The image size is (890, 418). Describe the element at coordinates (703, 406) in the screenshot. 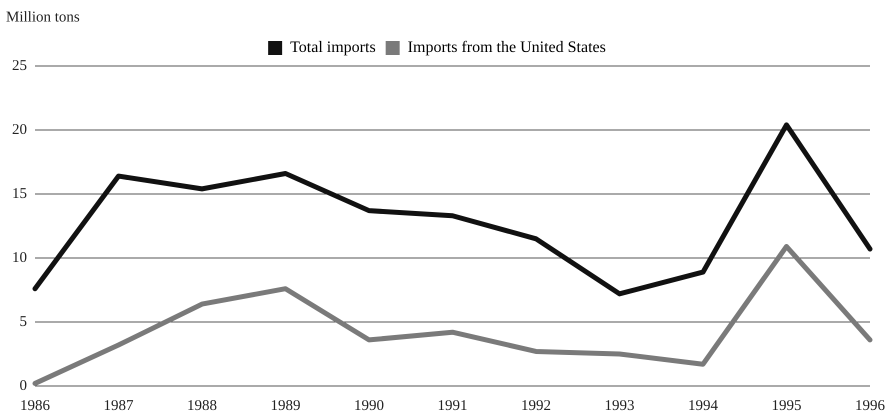

I see `x-tick-label: 1994` at that location.